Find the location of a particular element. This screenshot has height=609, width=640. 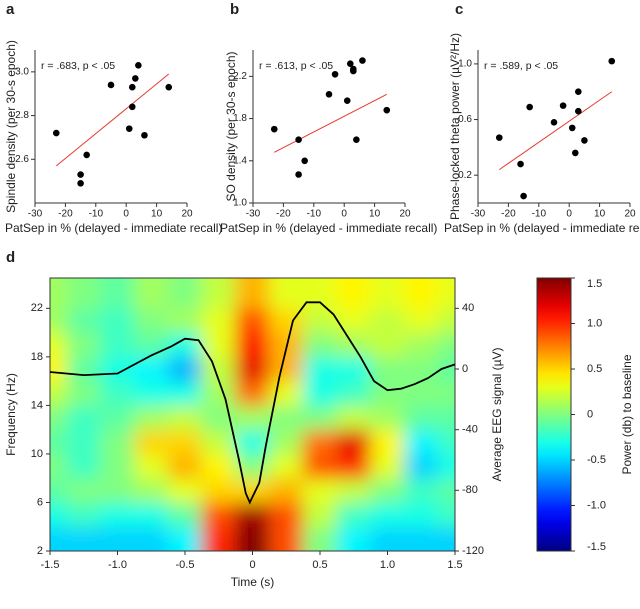

colorbar-tick-label: -1.5 is located at coordinates (596, 547).